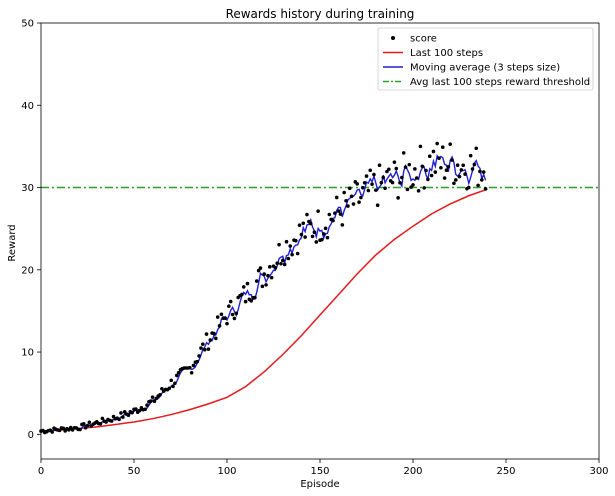 The image size is (615, 496). Describe the element at coordinates (423, 39) in the screenshot. I see `legend-label-score: score` at that location.